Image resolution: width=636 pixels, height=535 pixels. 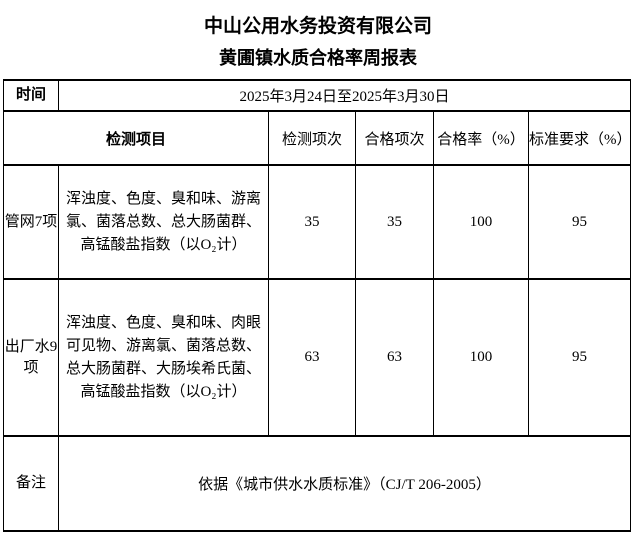 I want to click on table-row-header: 检测项目 检测项次 合格项次 合格率（%） 标准要求（%）, so click(x=317, y=138).